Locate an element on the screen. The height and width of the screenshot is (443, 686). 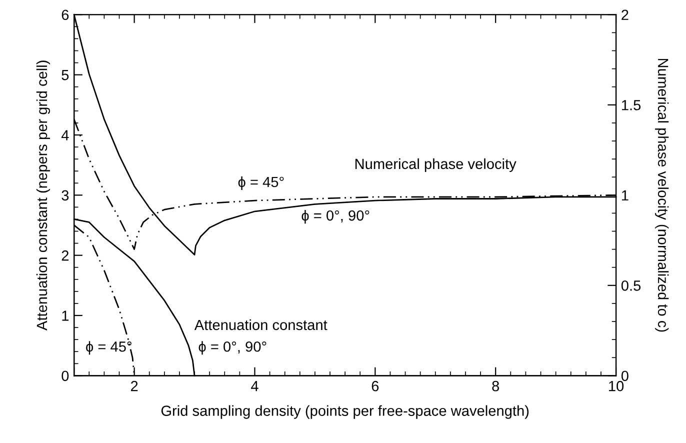
x-tick-label: 10 is located at coordinates (616, 386).